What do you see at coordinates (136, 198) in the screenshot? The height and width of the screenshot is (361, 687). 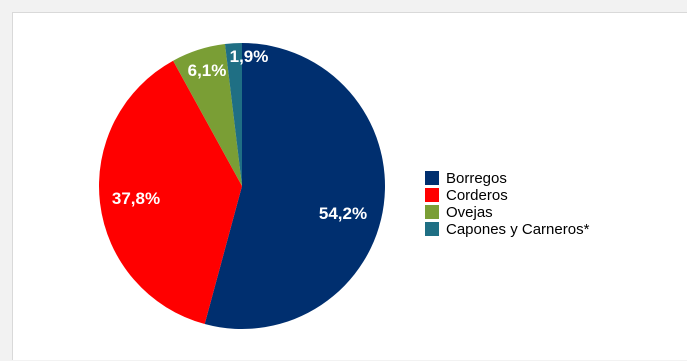 I see `slice-value-label: 37,8%` at bounding box center [136, 198].